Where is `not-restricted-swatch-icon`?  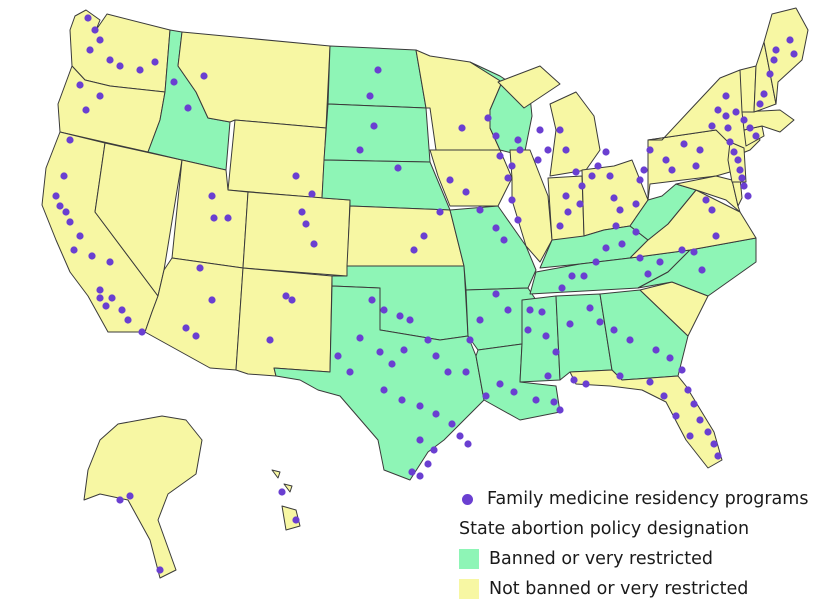
not-restricted-swatch-icon is located at coordinates (469, 589).